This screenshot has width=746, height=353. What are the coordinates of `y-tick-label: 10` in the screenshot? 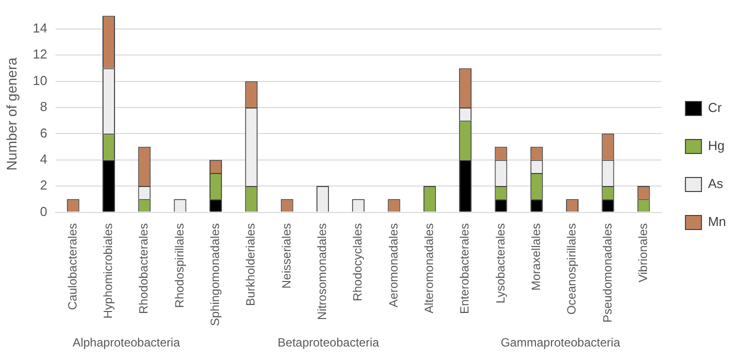 It's located at (40, 80).